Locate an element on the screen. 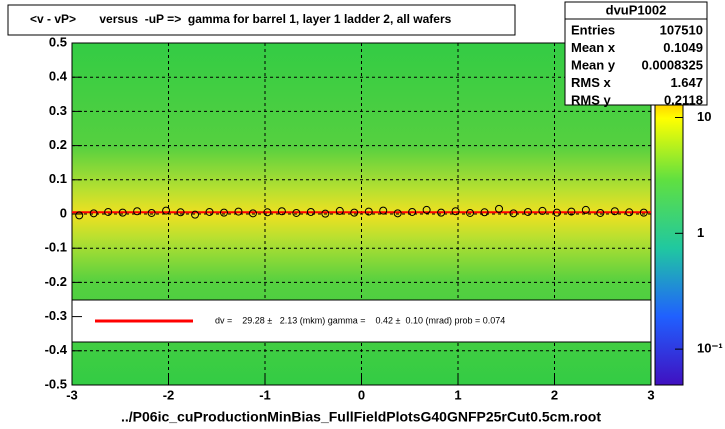  stats-label: Mean y is located at coordinates (593, 64).